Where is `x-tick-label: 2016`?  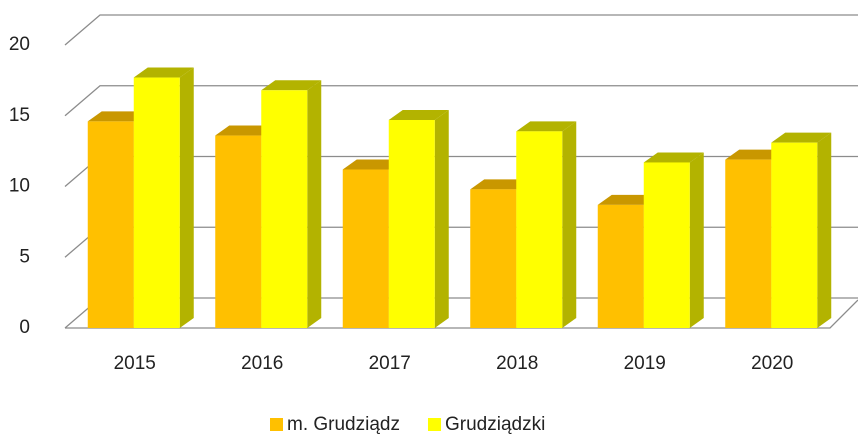 x-tick-label: 2016 is located at coordinates (262, 363).